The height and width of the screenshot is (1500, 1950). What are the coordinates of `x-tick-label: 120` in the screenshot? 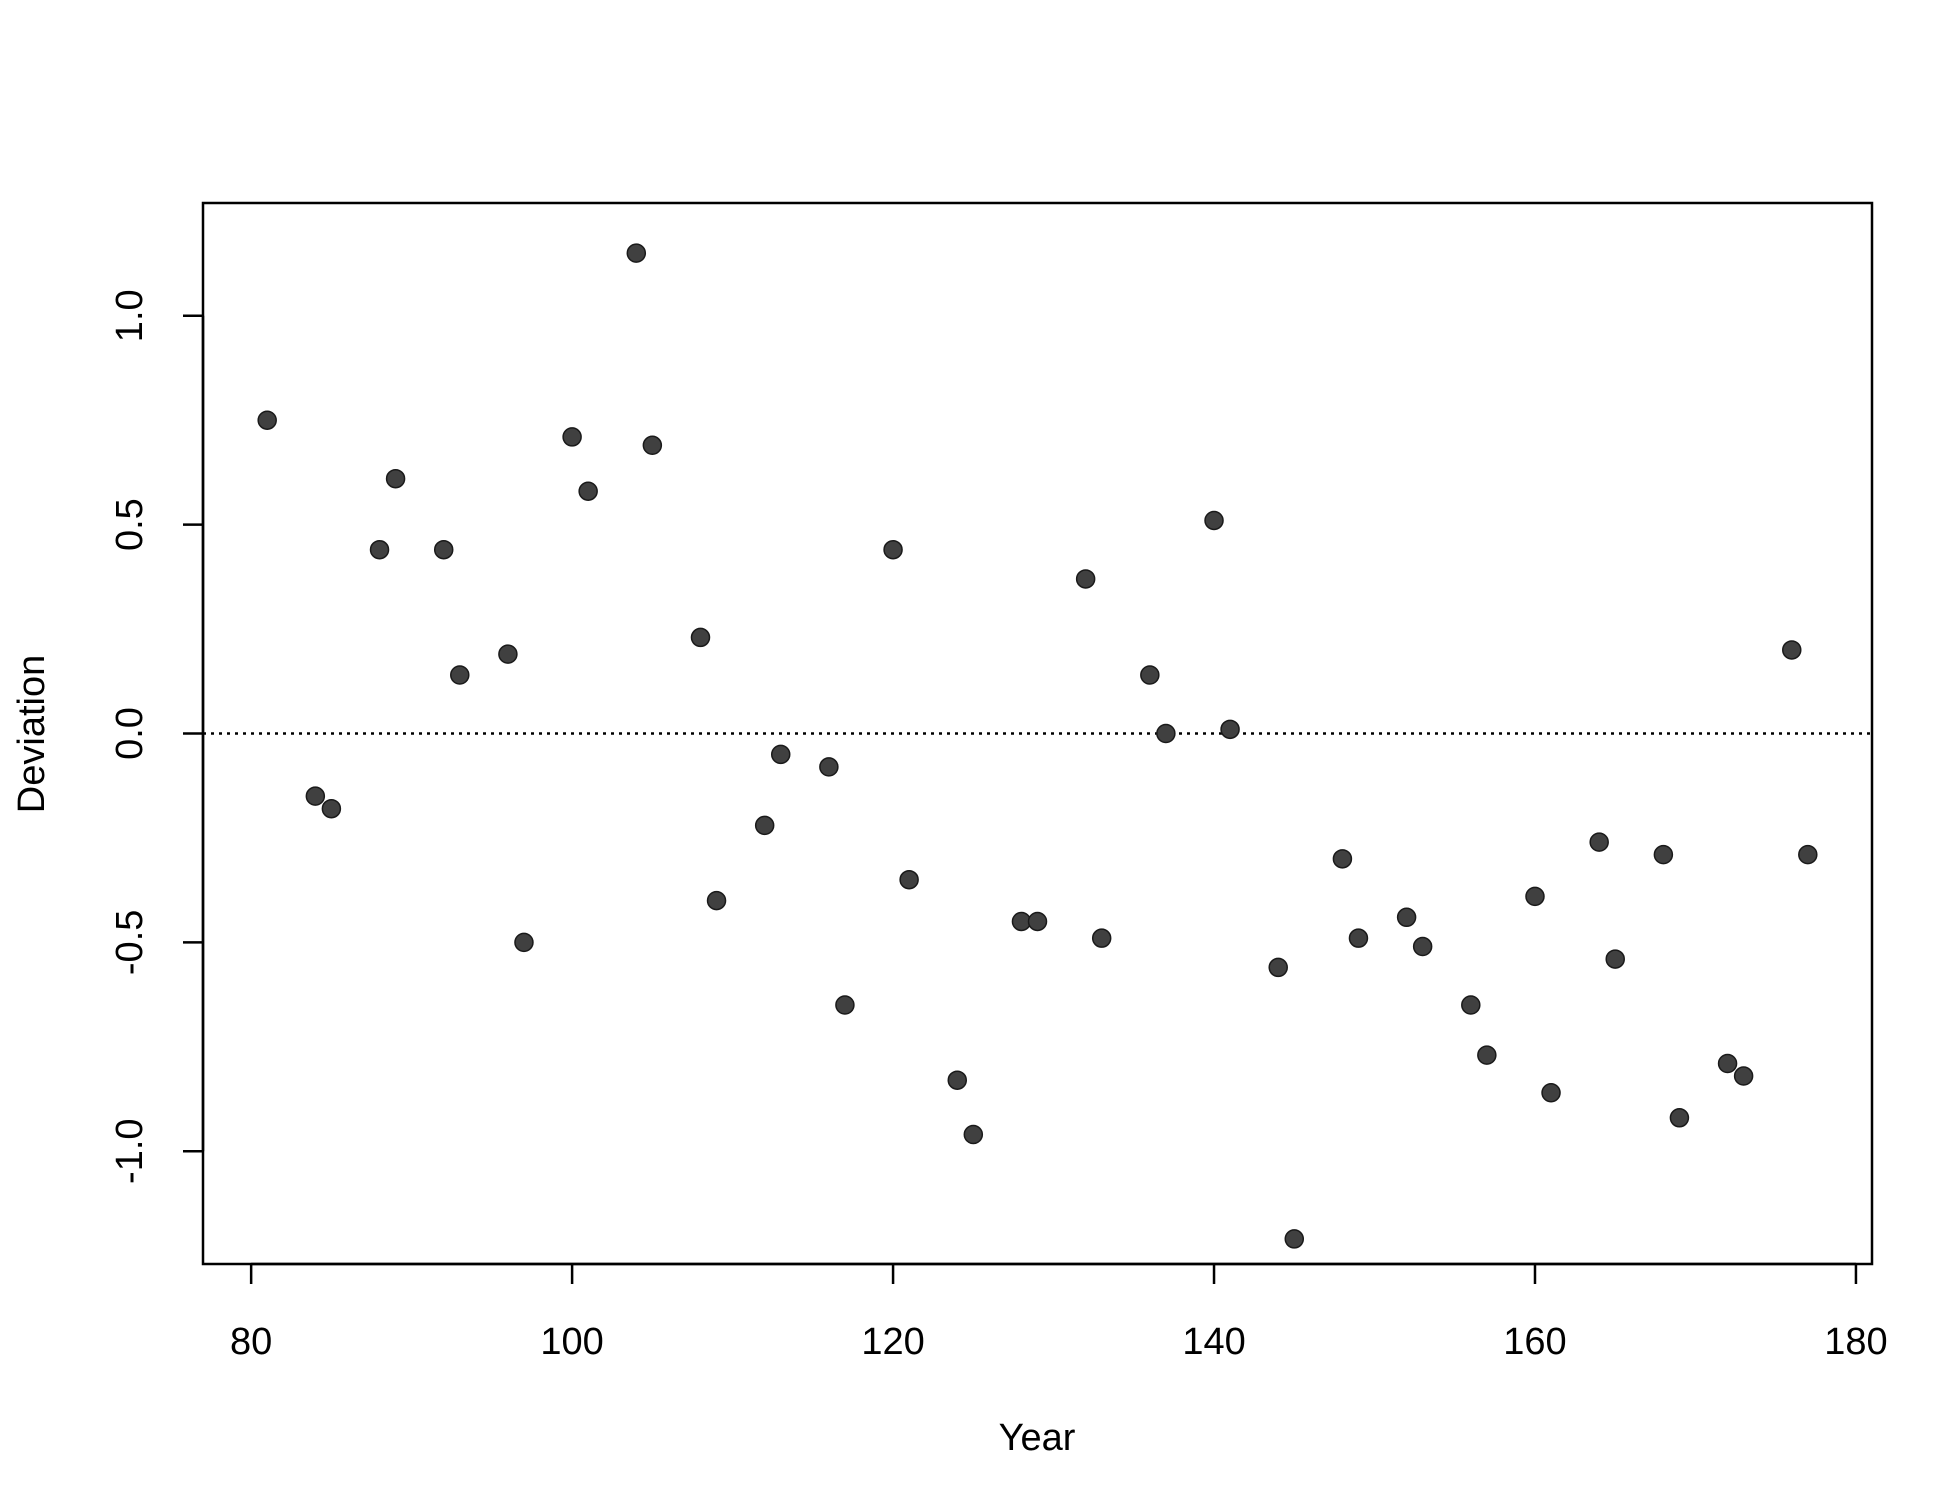 It's located at (892, 1342).